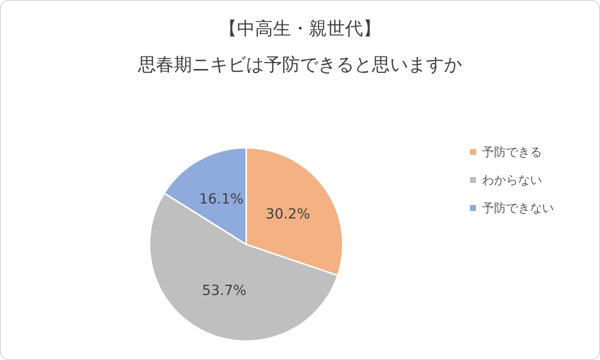 The image size is (600, 360). What do you see at coordinates (221, 200) in the screenshot?
I see `data-label: 16.1%` at bounding box center [221, 200].